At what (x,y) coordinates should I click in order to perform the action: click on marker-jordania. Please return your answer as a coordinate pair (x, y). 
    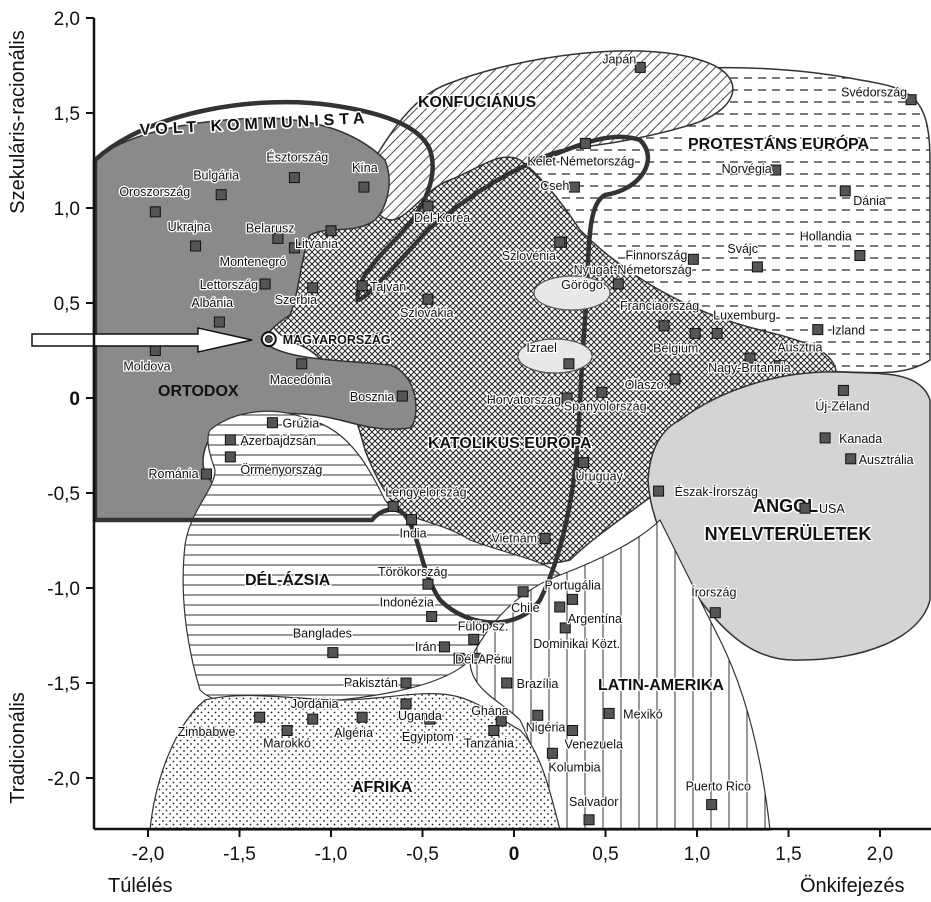
    Looking at the image, I should click on (313, 719).